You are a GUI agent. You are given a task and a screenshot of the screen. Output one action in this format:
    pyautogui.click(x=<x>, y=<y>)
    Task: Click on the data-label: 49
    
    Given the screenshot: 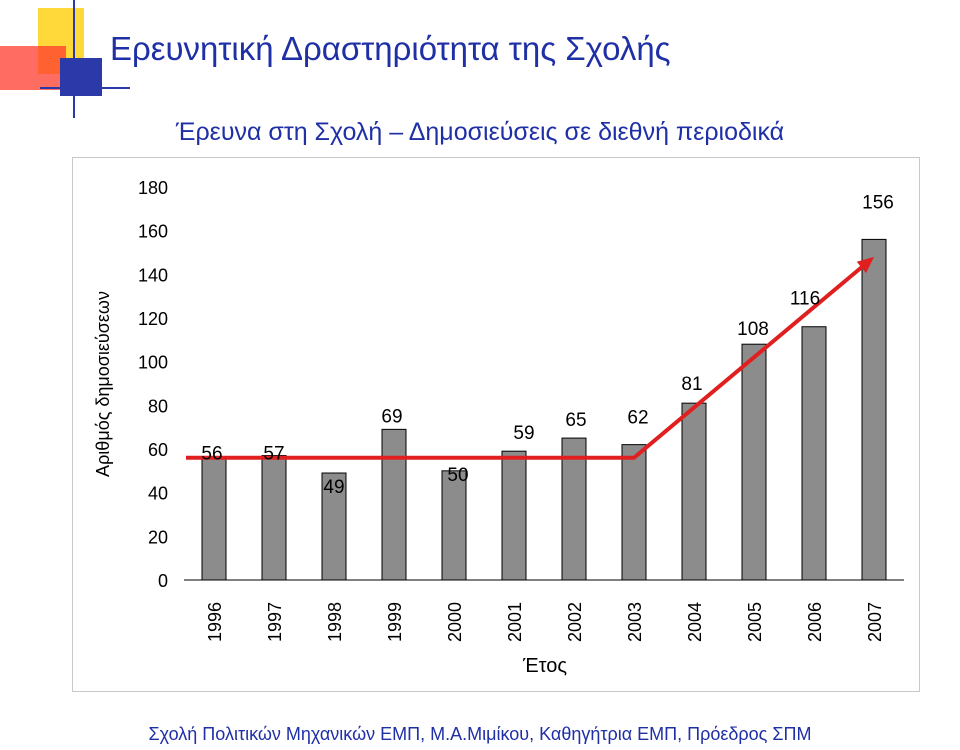 What is the action you would take?
    pyautogui.click(x=333, y=487)
    